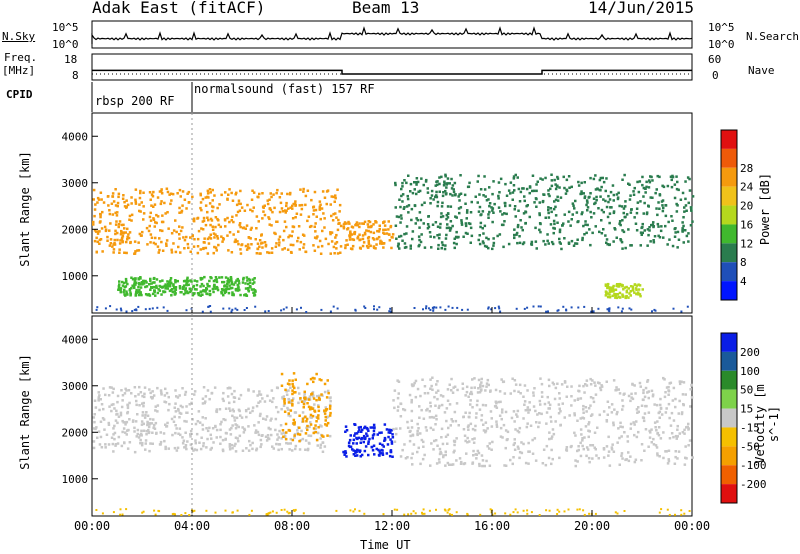  I want to click on sky-tick-top: 10^5, so click(65, 27).